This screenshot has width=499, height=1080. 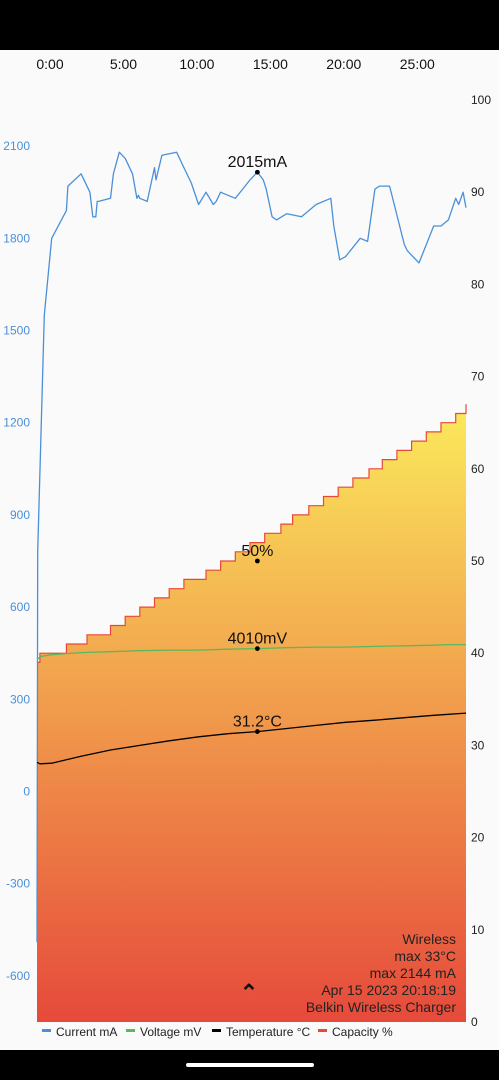 I want to click on y-left-tick-label: -300, so click(x=18, y=884).